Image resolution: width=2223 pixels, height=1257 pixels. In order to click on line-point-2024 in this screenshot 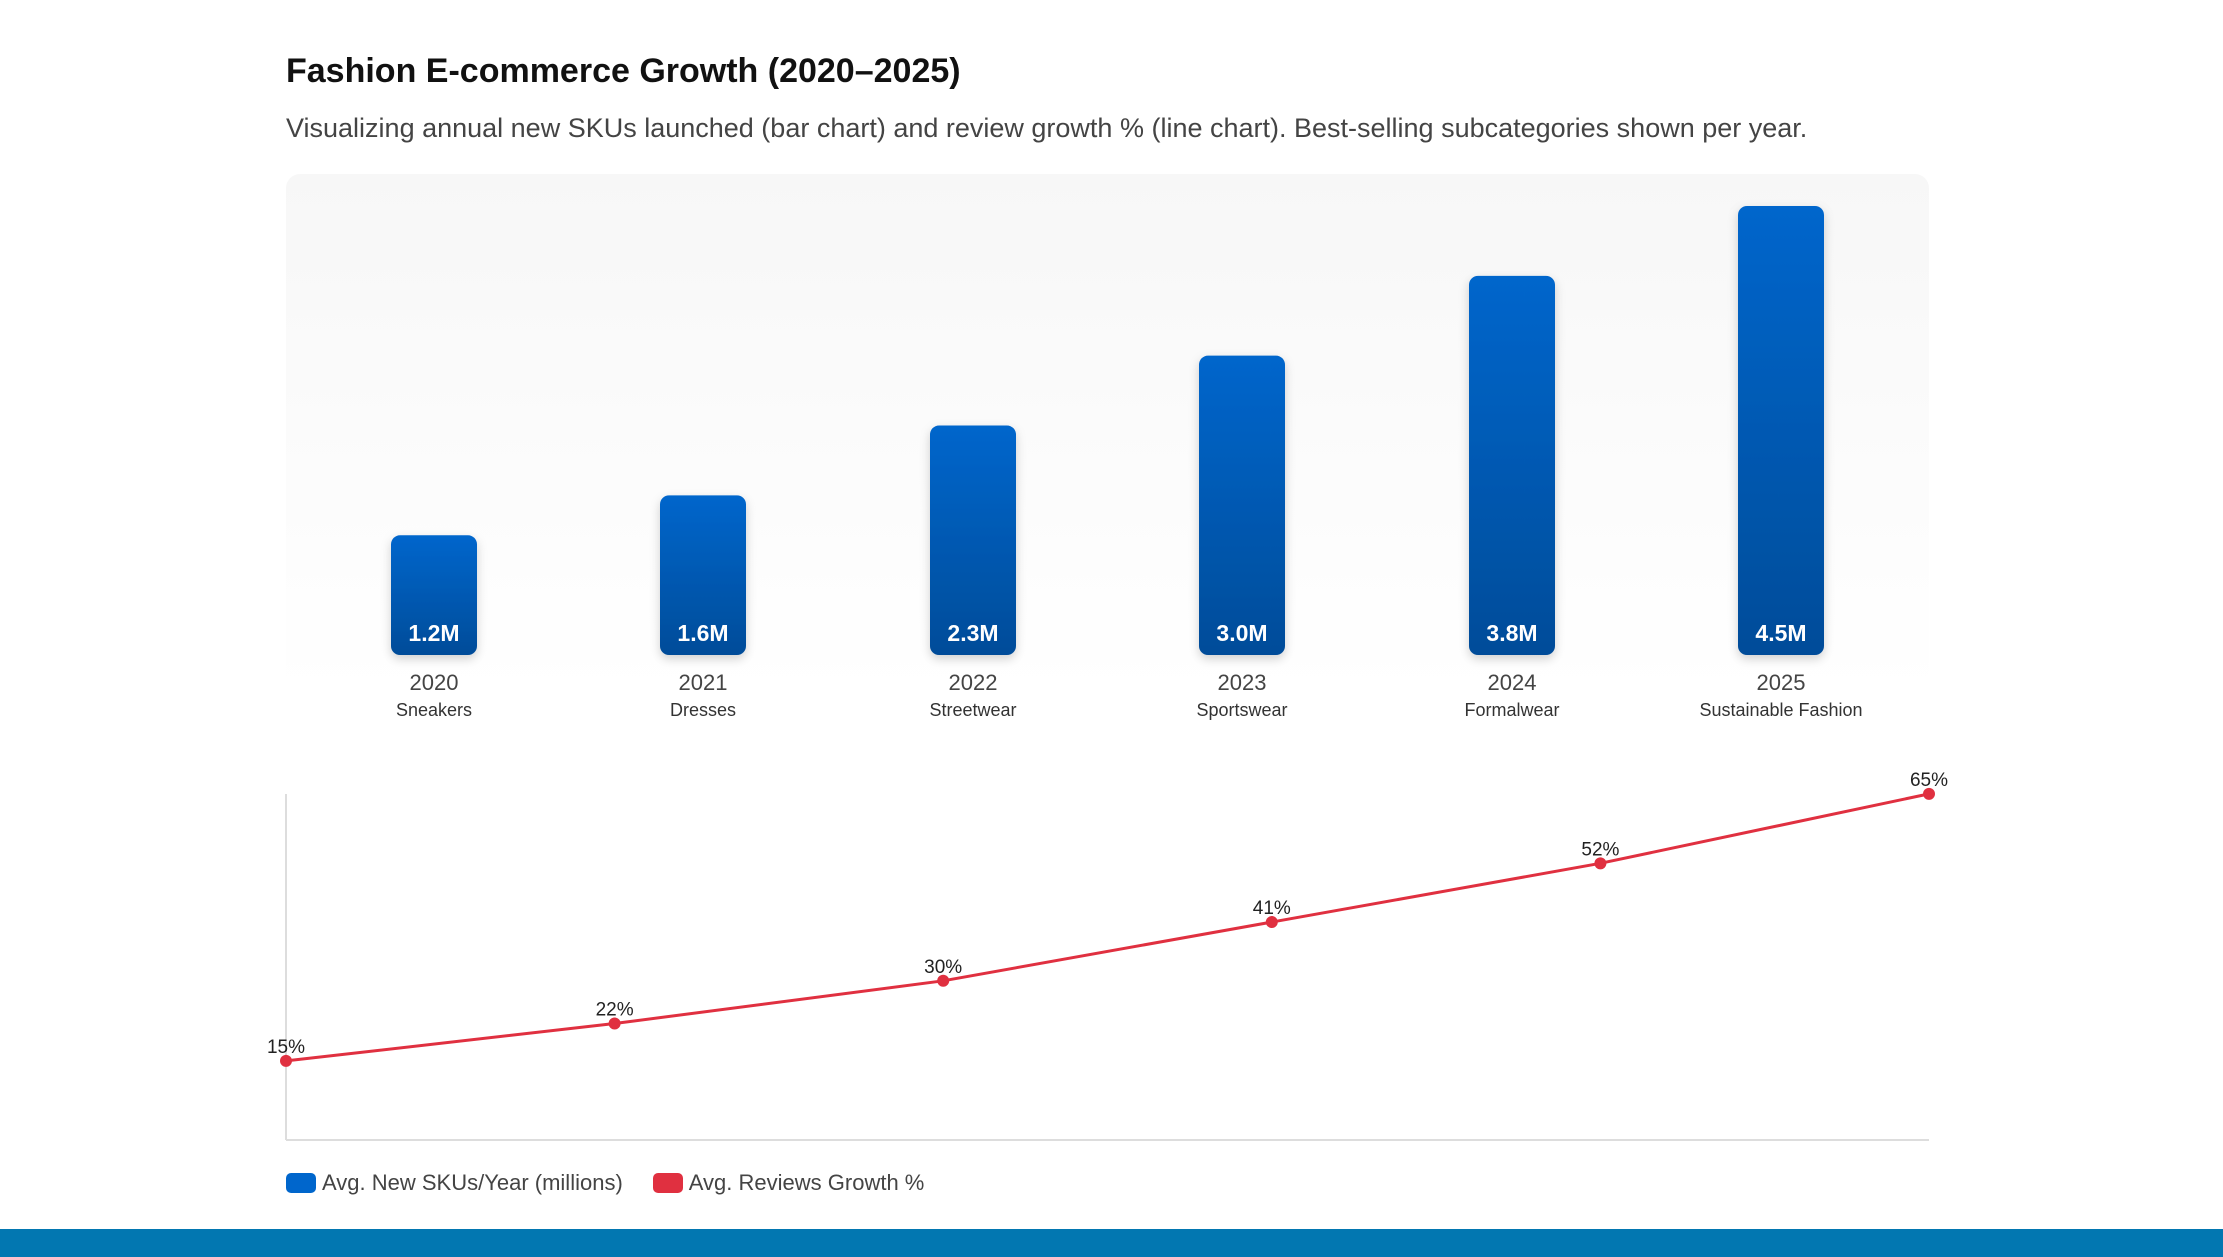, I will do `click(1600, 863)`.